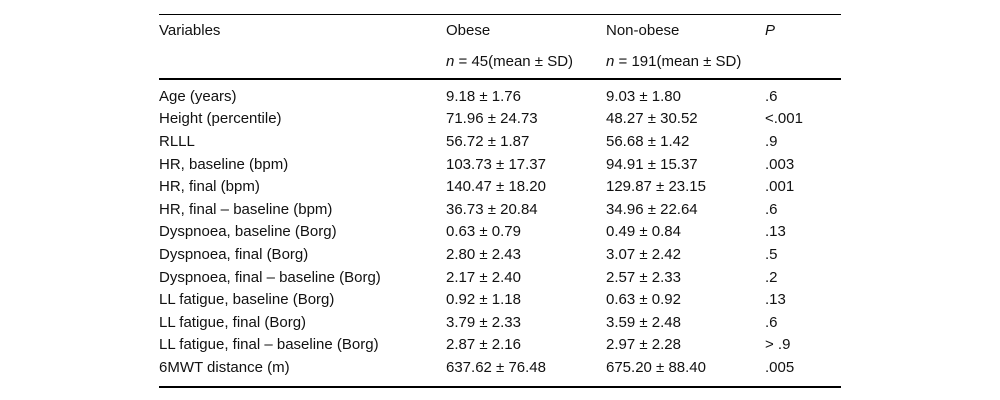 Image resolution: width=1000 pixels, height=400 pixels. I want to click on cell-variable: LL fatigue, baseline (Borg), so click(247, 300).